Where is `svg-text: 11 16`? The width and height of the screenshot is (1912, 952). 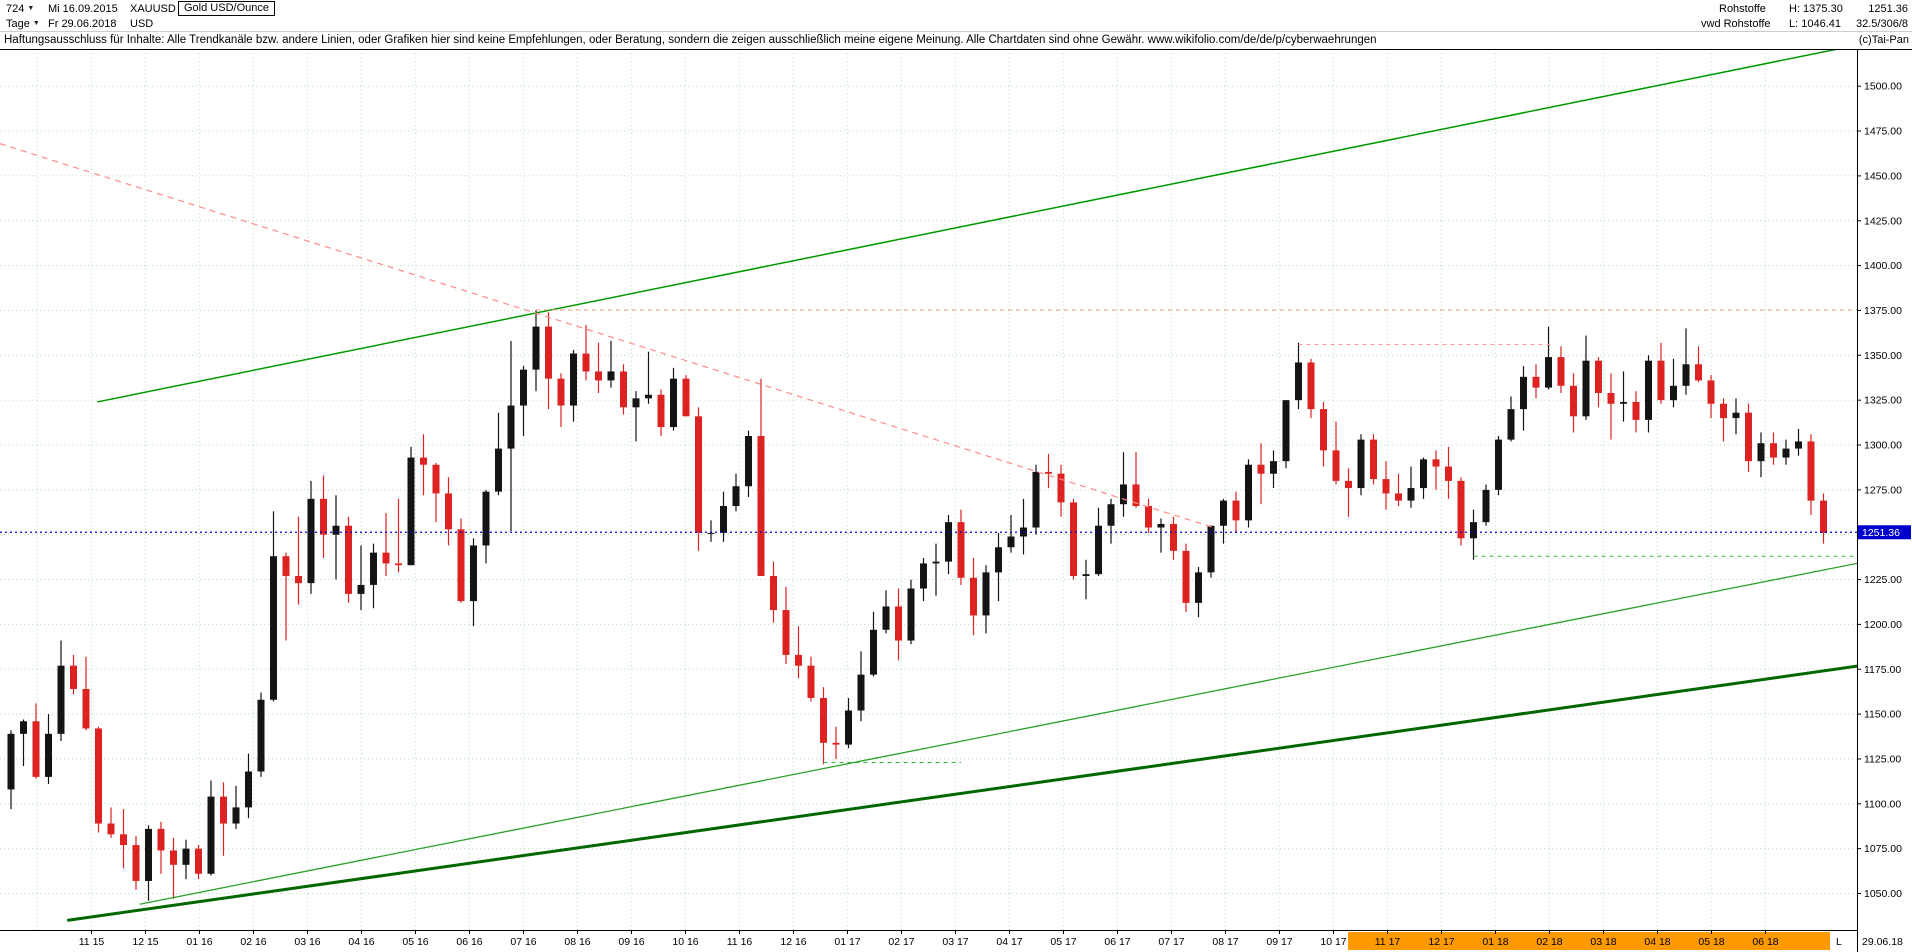 svg-text: 11 16 is located at coordinates (740, 942).